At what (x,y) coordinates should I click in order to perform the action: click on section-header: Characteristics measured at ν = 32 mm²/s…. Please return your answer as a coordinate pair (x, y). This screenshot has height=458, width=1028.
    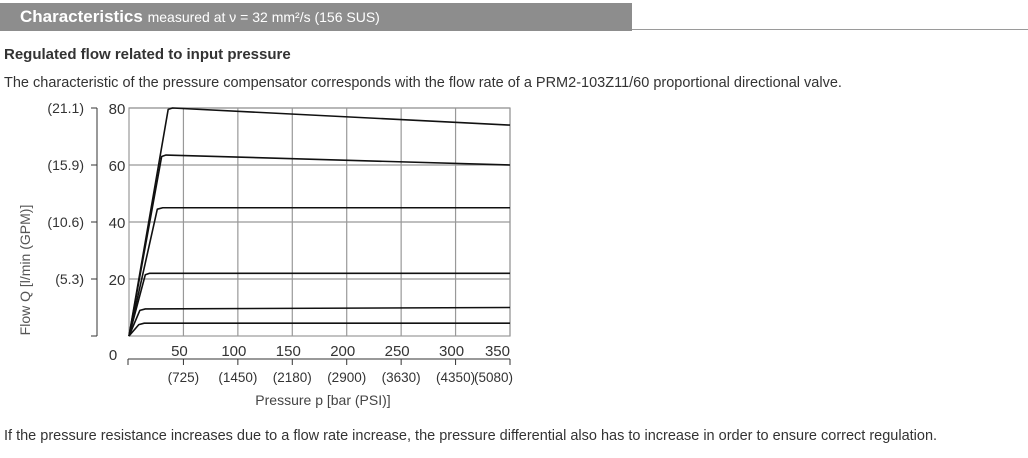
    Looking at the image, I should click on (316, 17).